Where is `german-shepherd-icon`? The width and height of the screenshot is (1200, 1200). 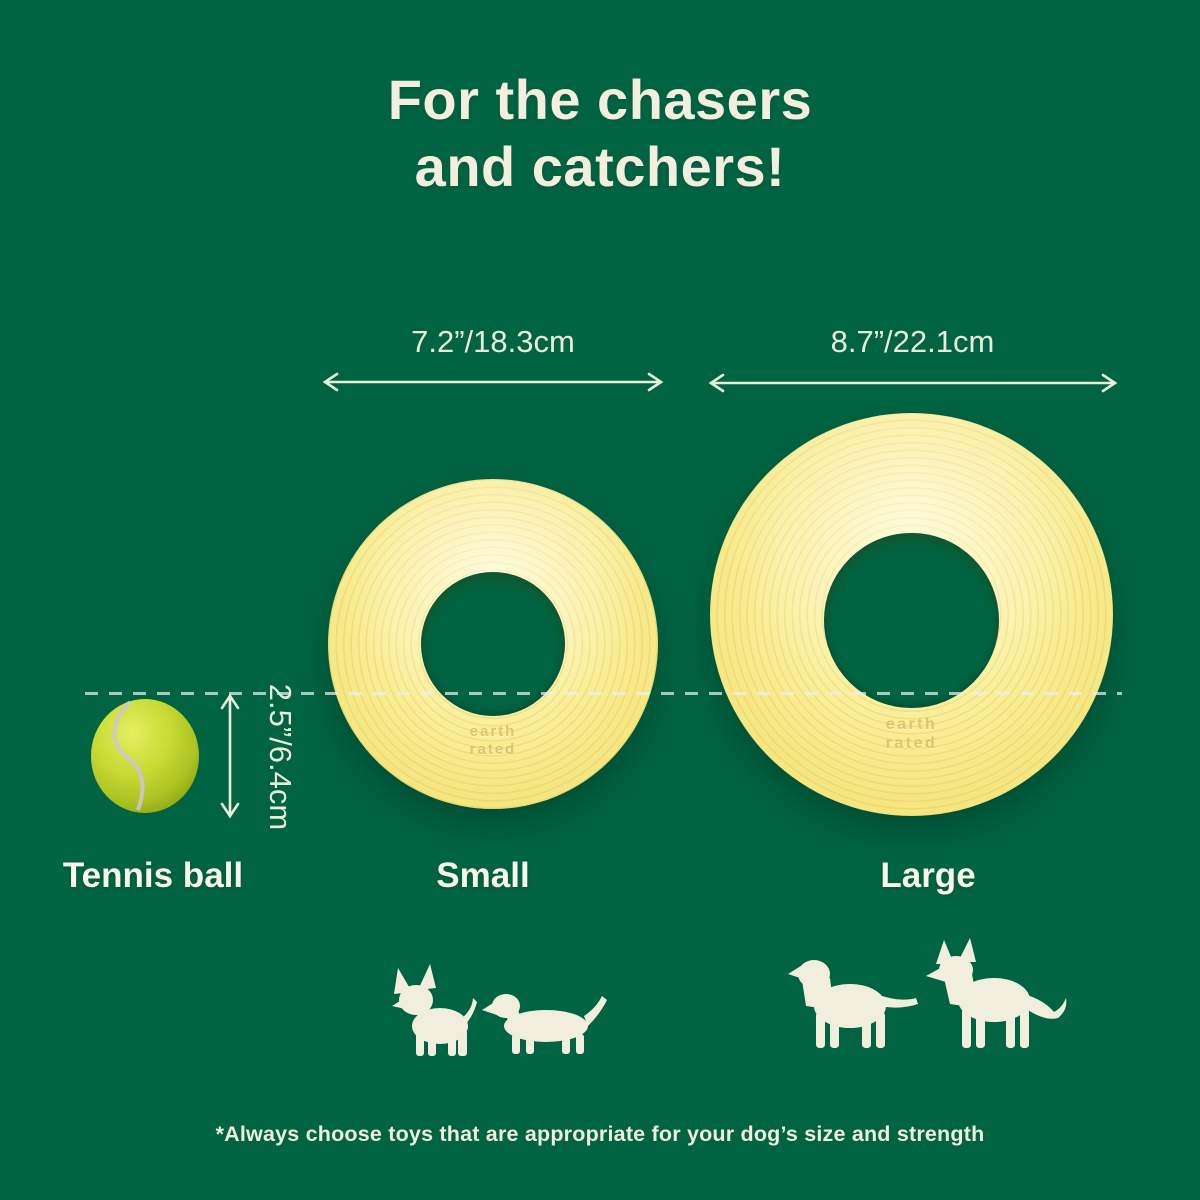
german-shepherd-icon is located at coordinates (996, 994).